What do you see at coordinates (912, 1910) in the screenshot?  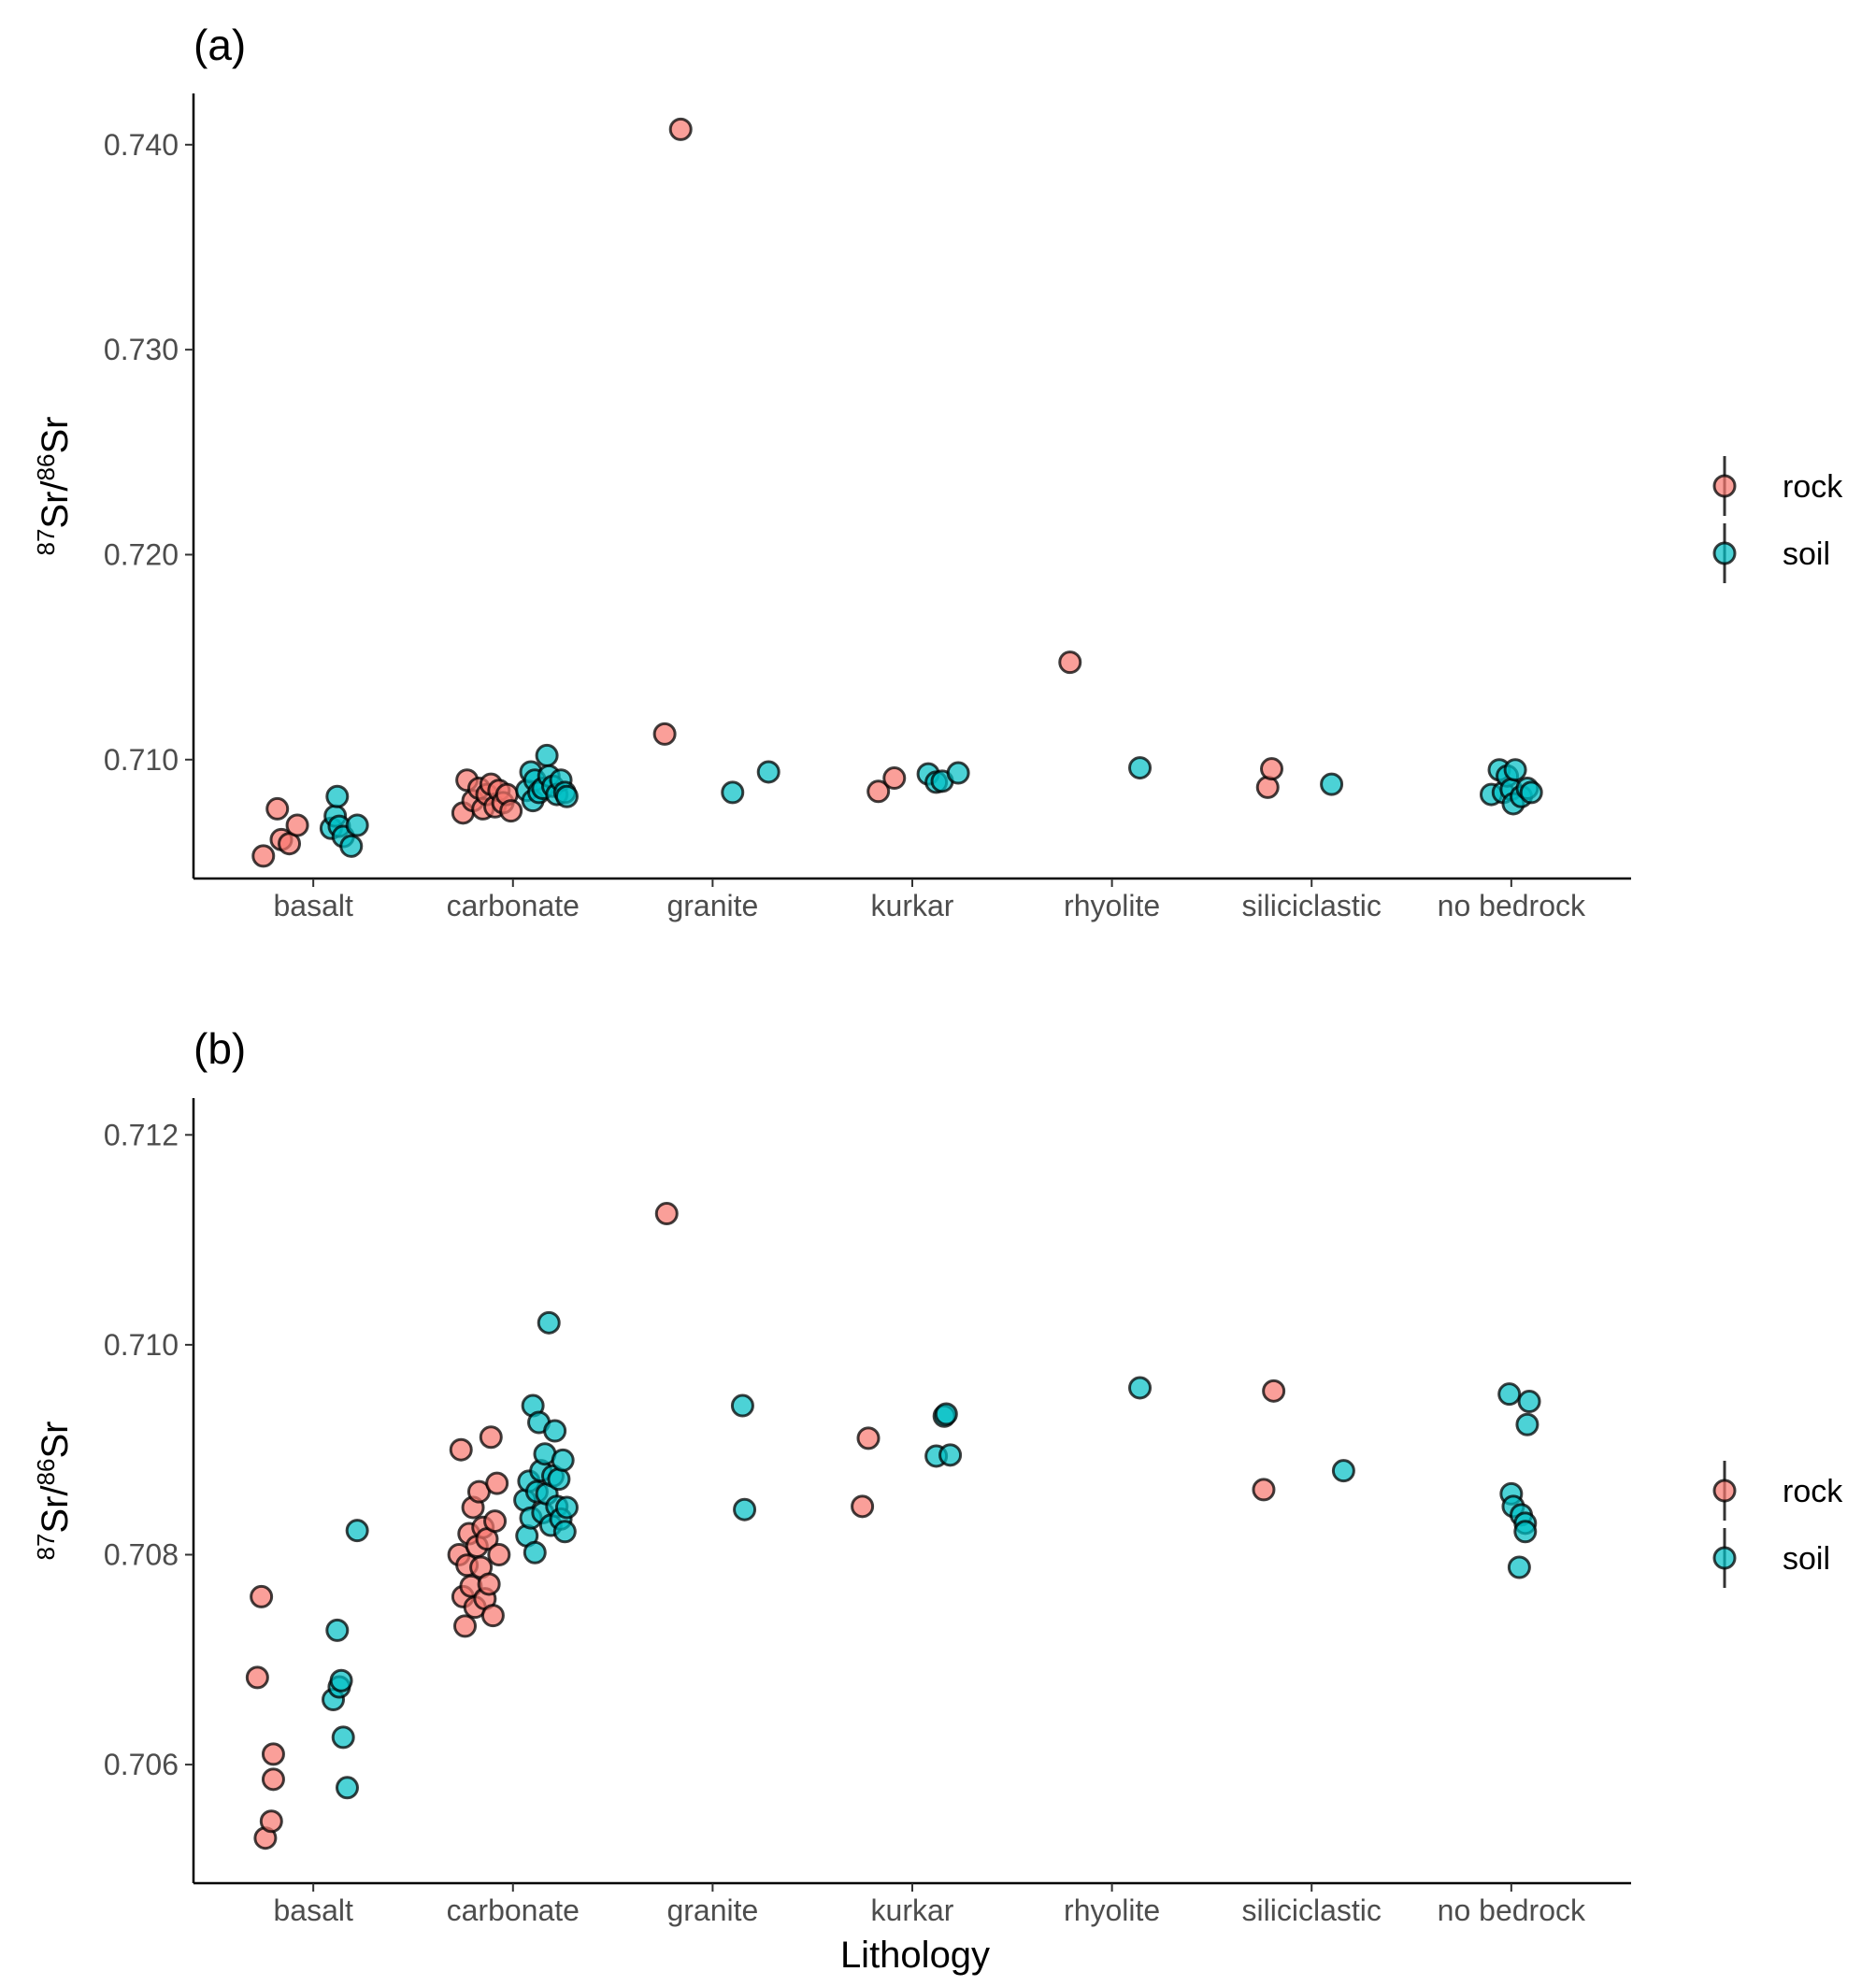 I see `x-tick-label: kurkar` at bounding box center [912, 1910].